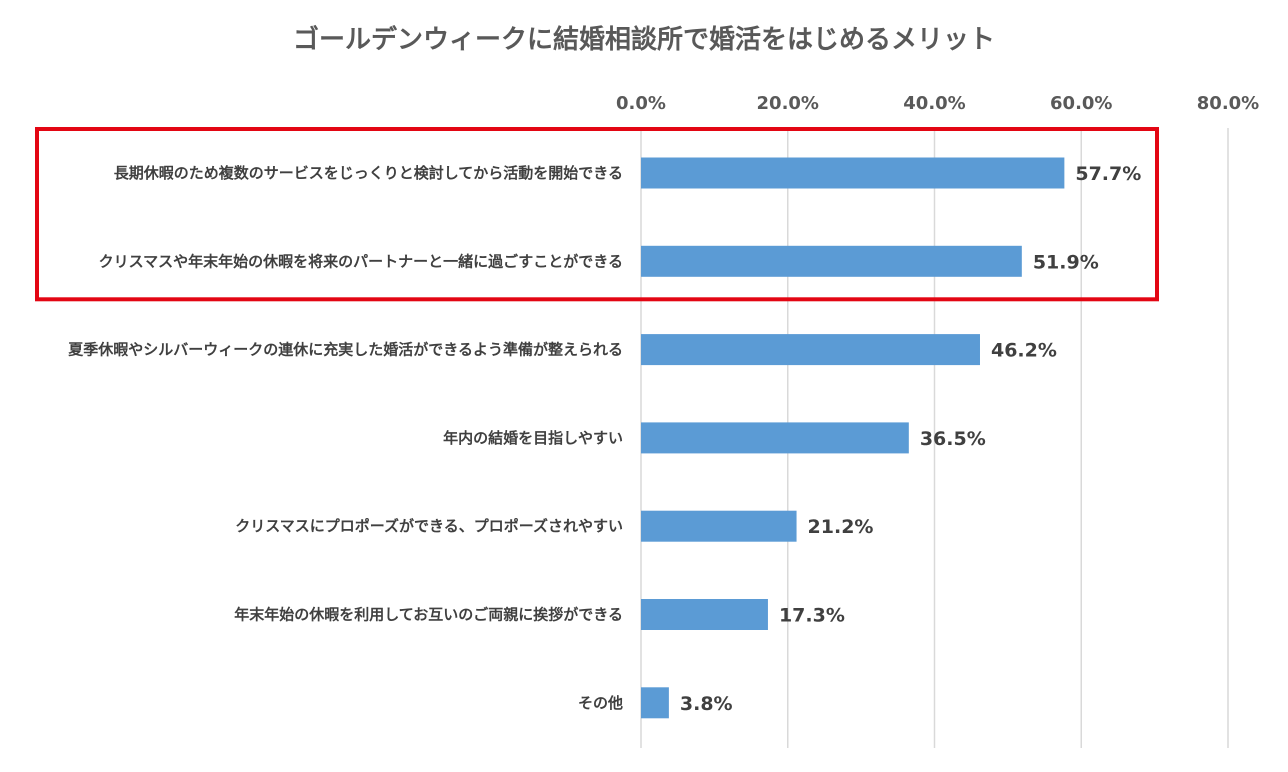  What do you see at coordinates (641, 103) in the screenshot?
I see `x-tick-label: 0.0%` at bounding box center [641, 103].